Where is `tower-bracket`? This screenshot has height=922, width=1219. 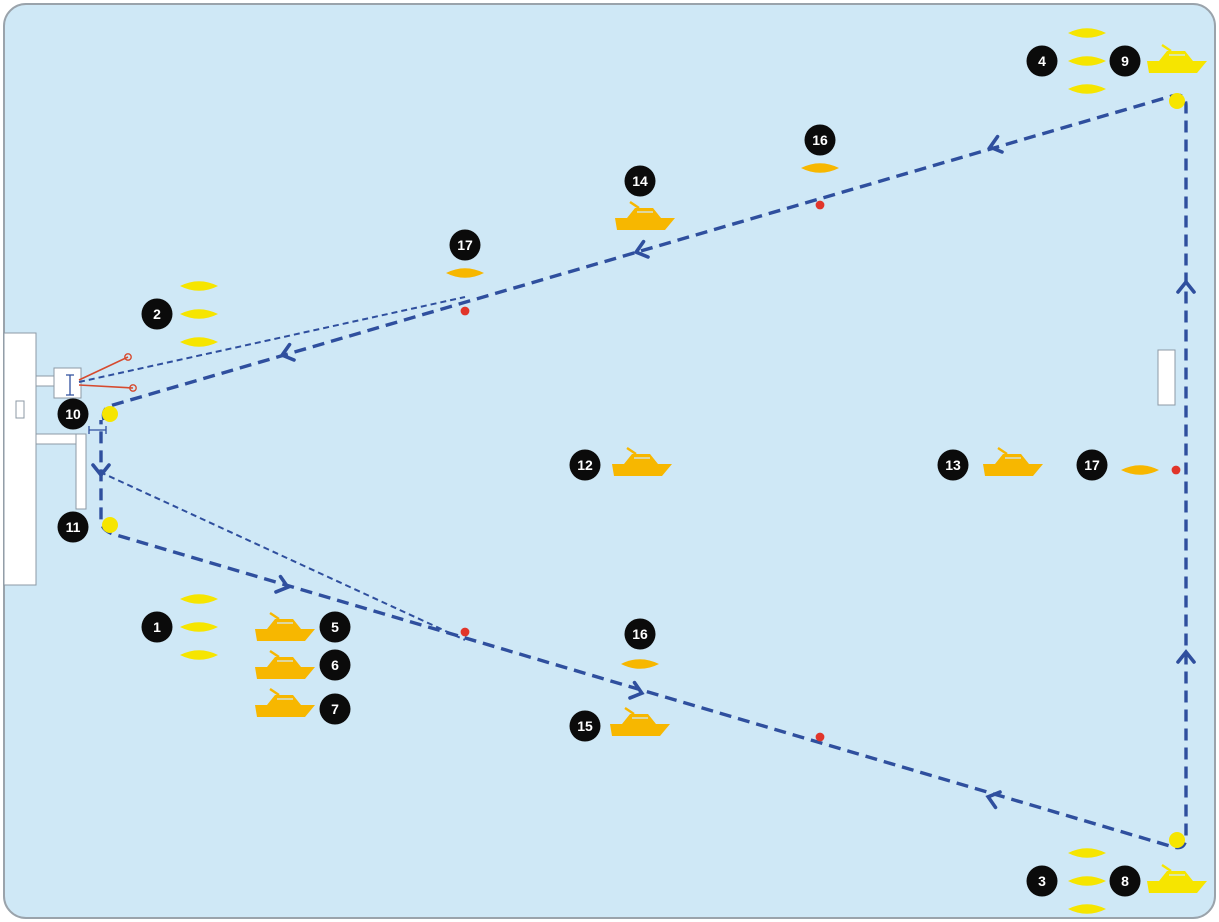
tower-bracket is located at coordinates (70, 385).